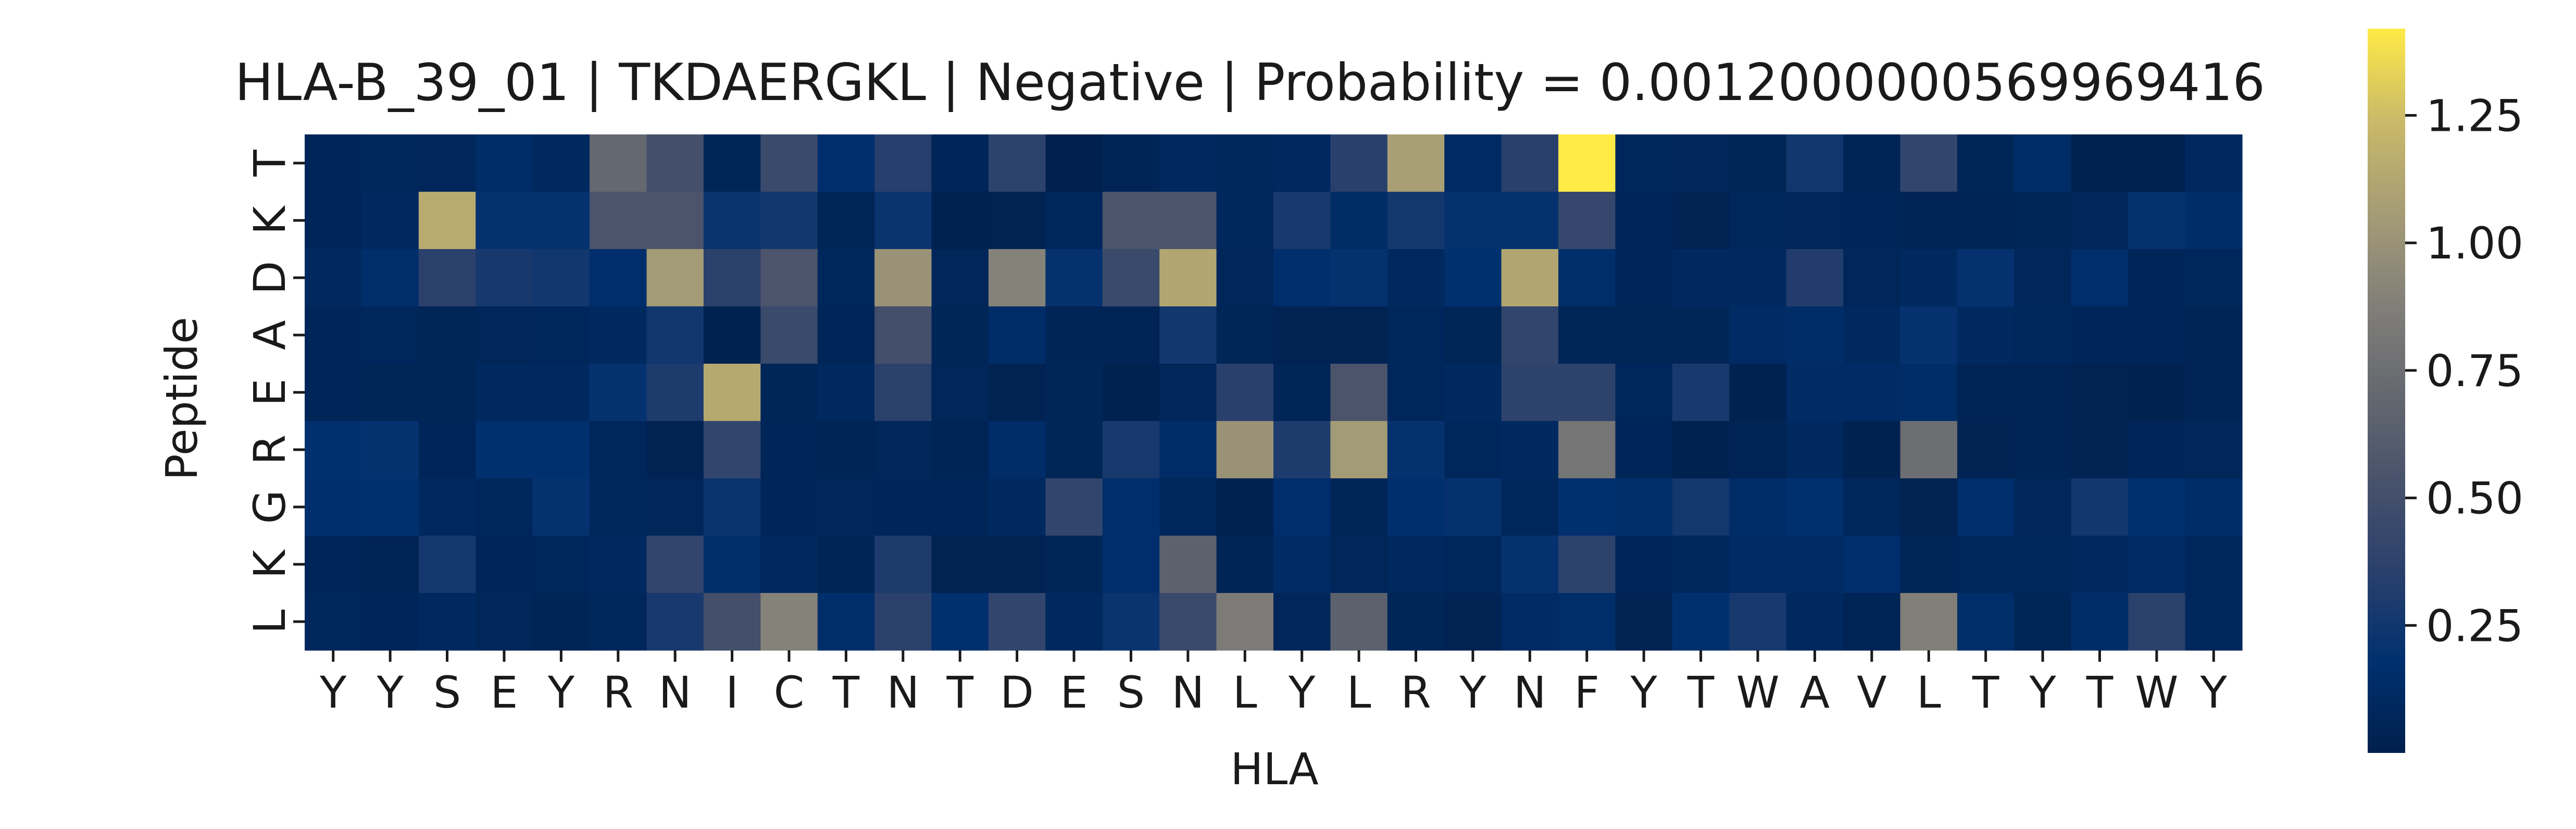  I want to click on colorbar, so click(2386, 391).